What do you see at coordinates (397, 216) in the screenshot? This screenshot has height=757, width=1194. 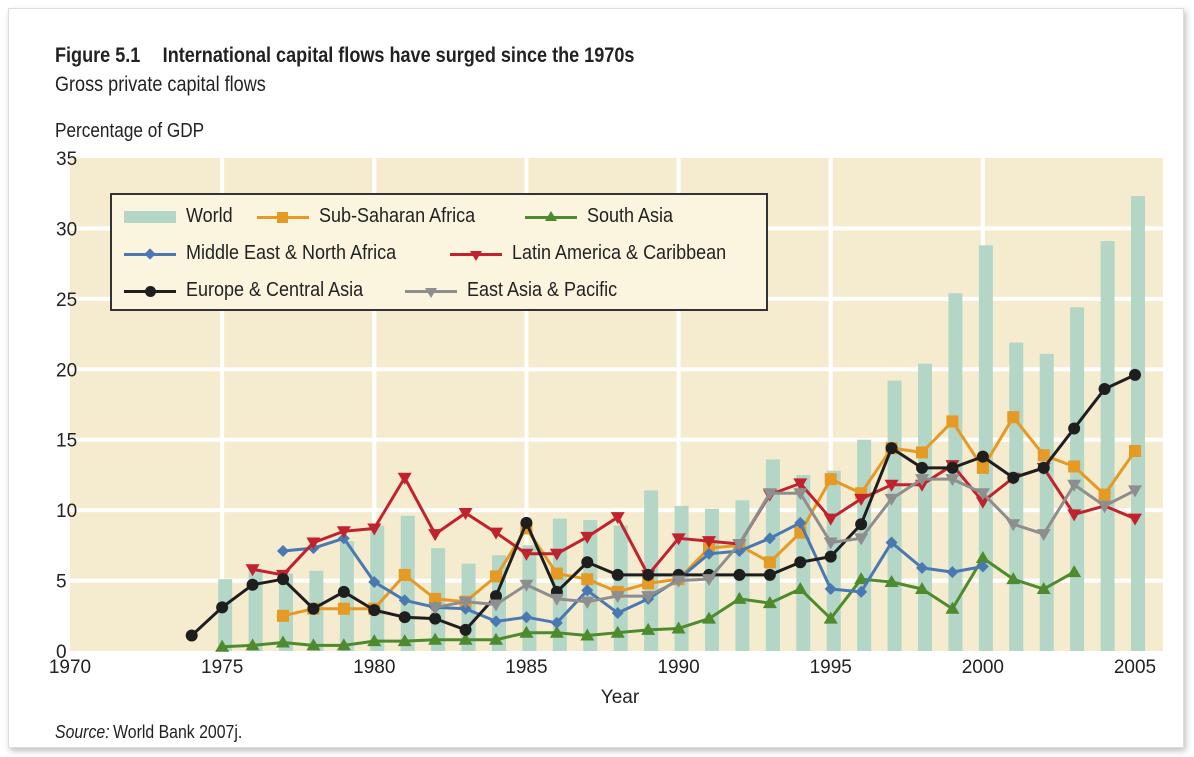 I see `legend-label: Sub-Saharan Africa` at bounding box center [397, 216].